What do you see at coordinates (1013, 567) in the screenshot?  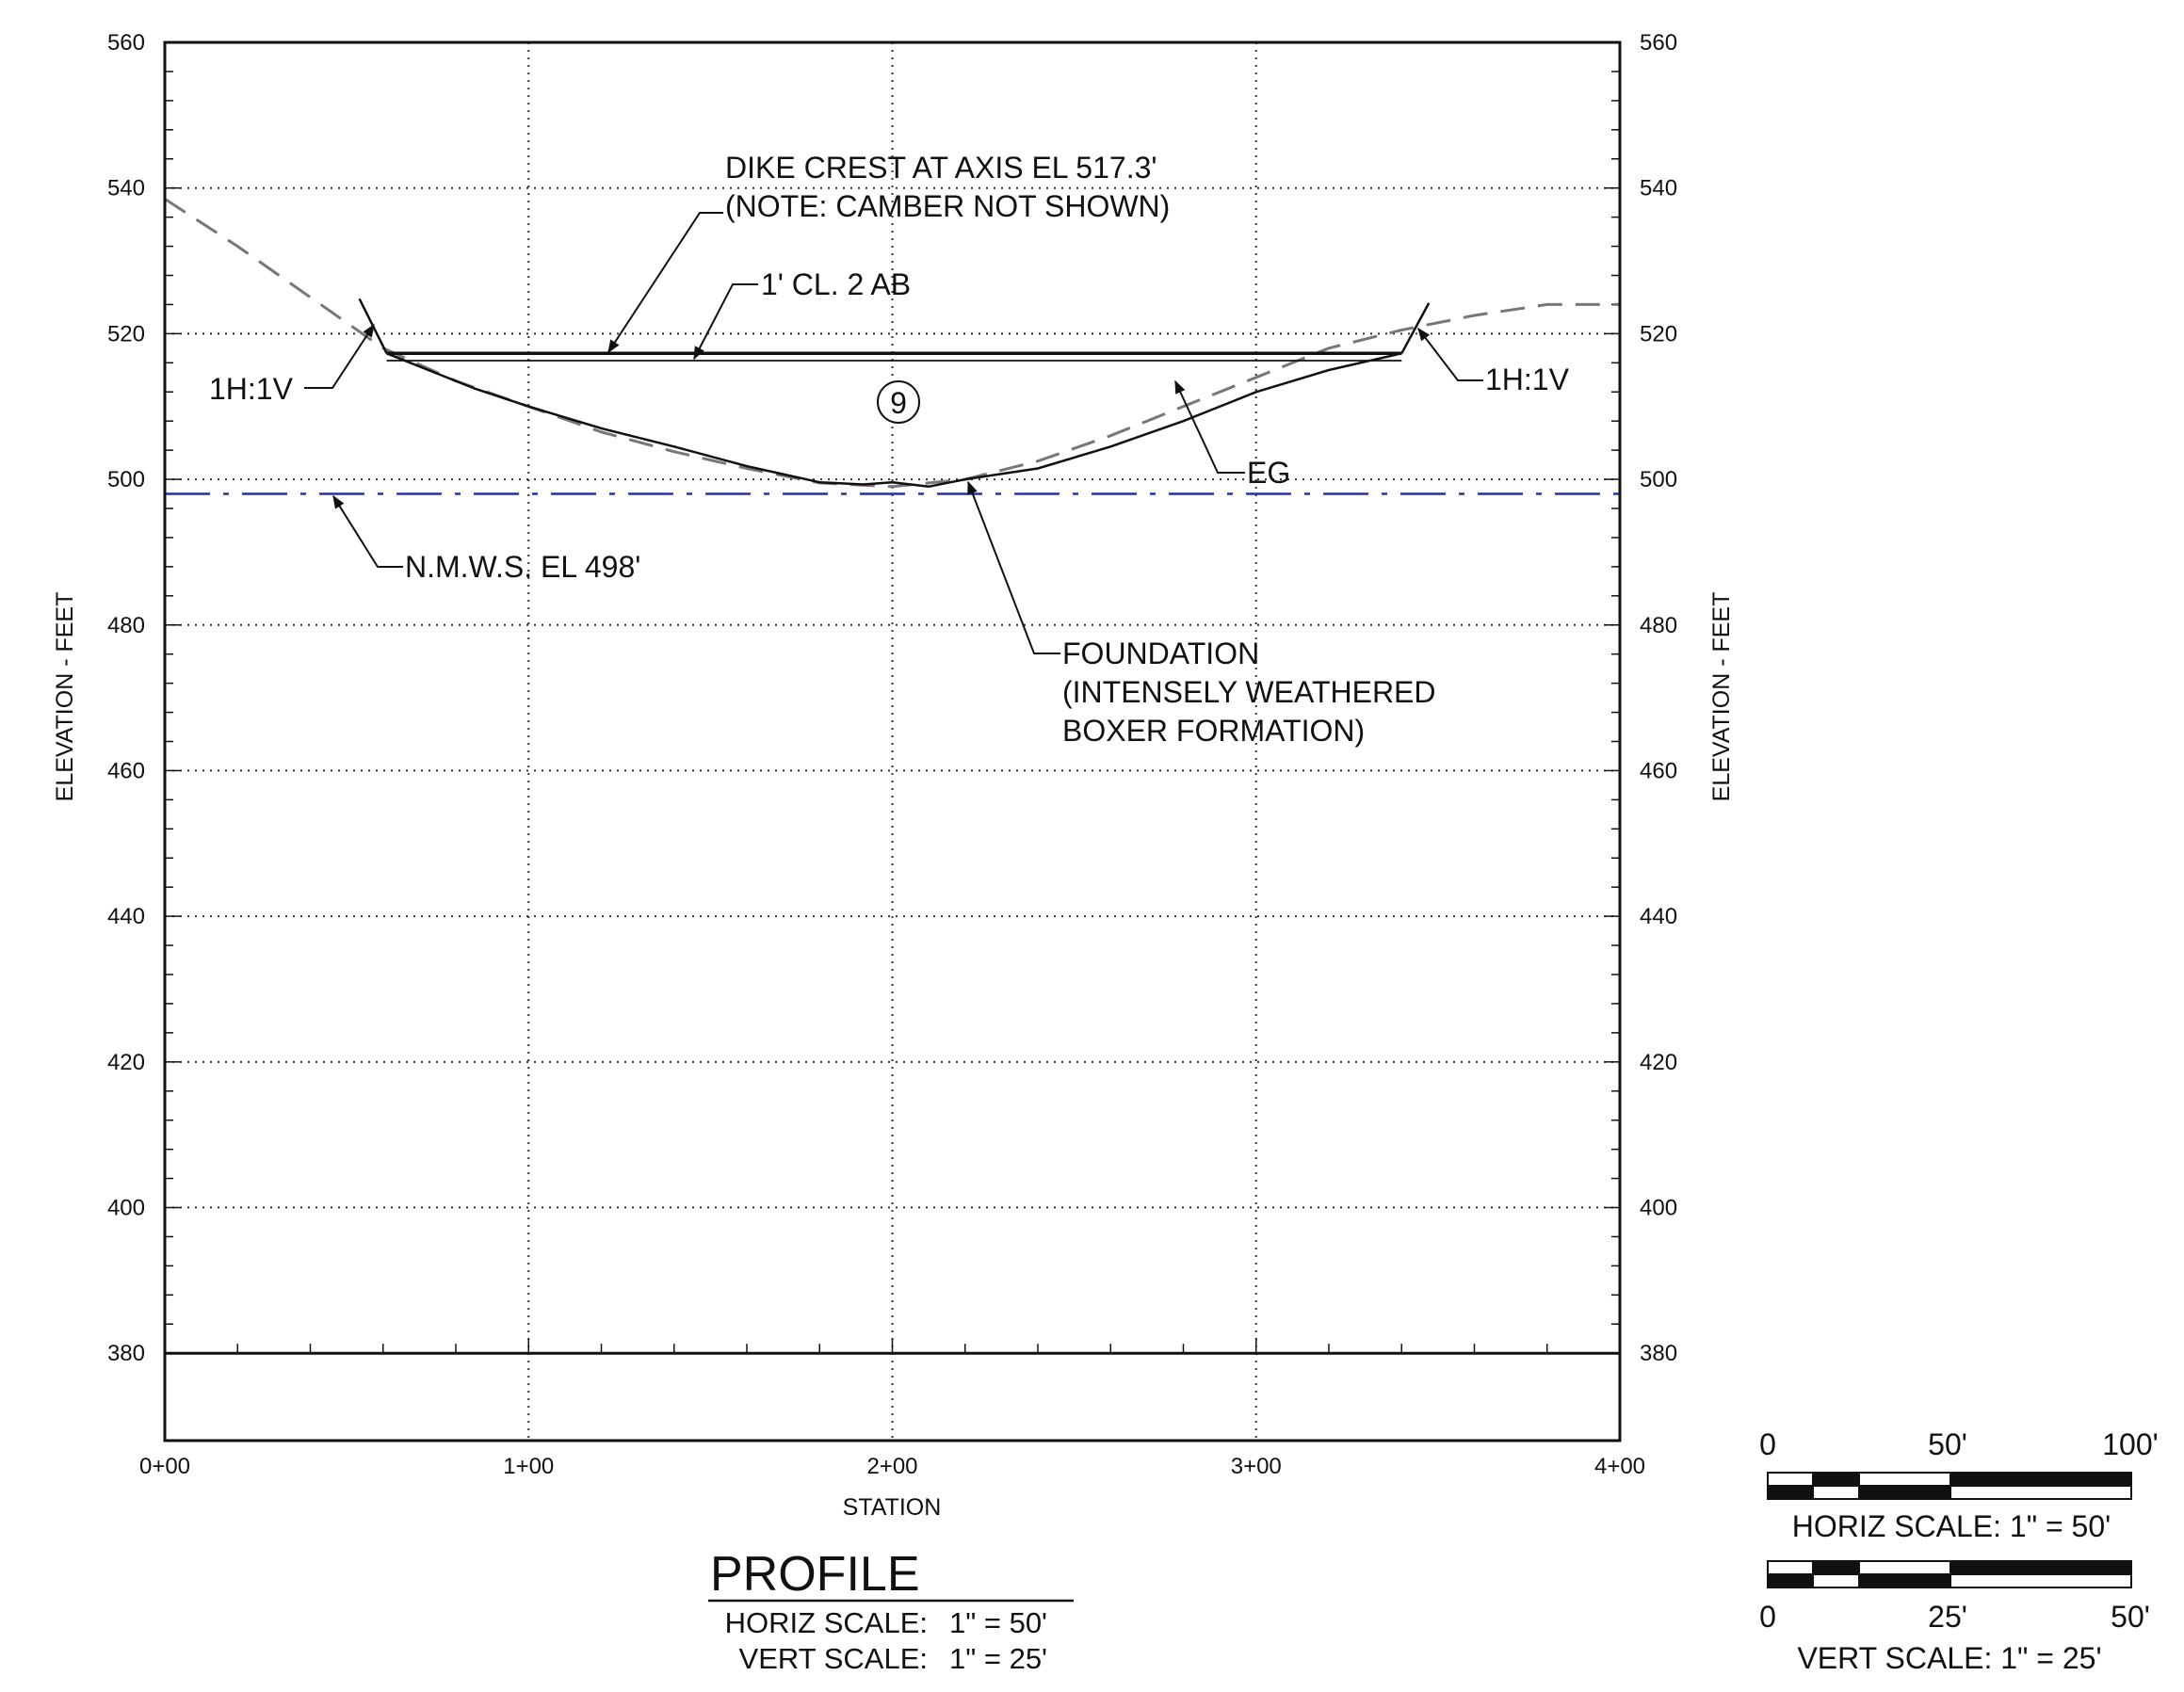 I see `leader-foundation` at bounding box center [1013, 567].